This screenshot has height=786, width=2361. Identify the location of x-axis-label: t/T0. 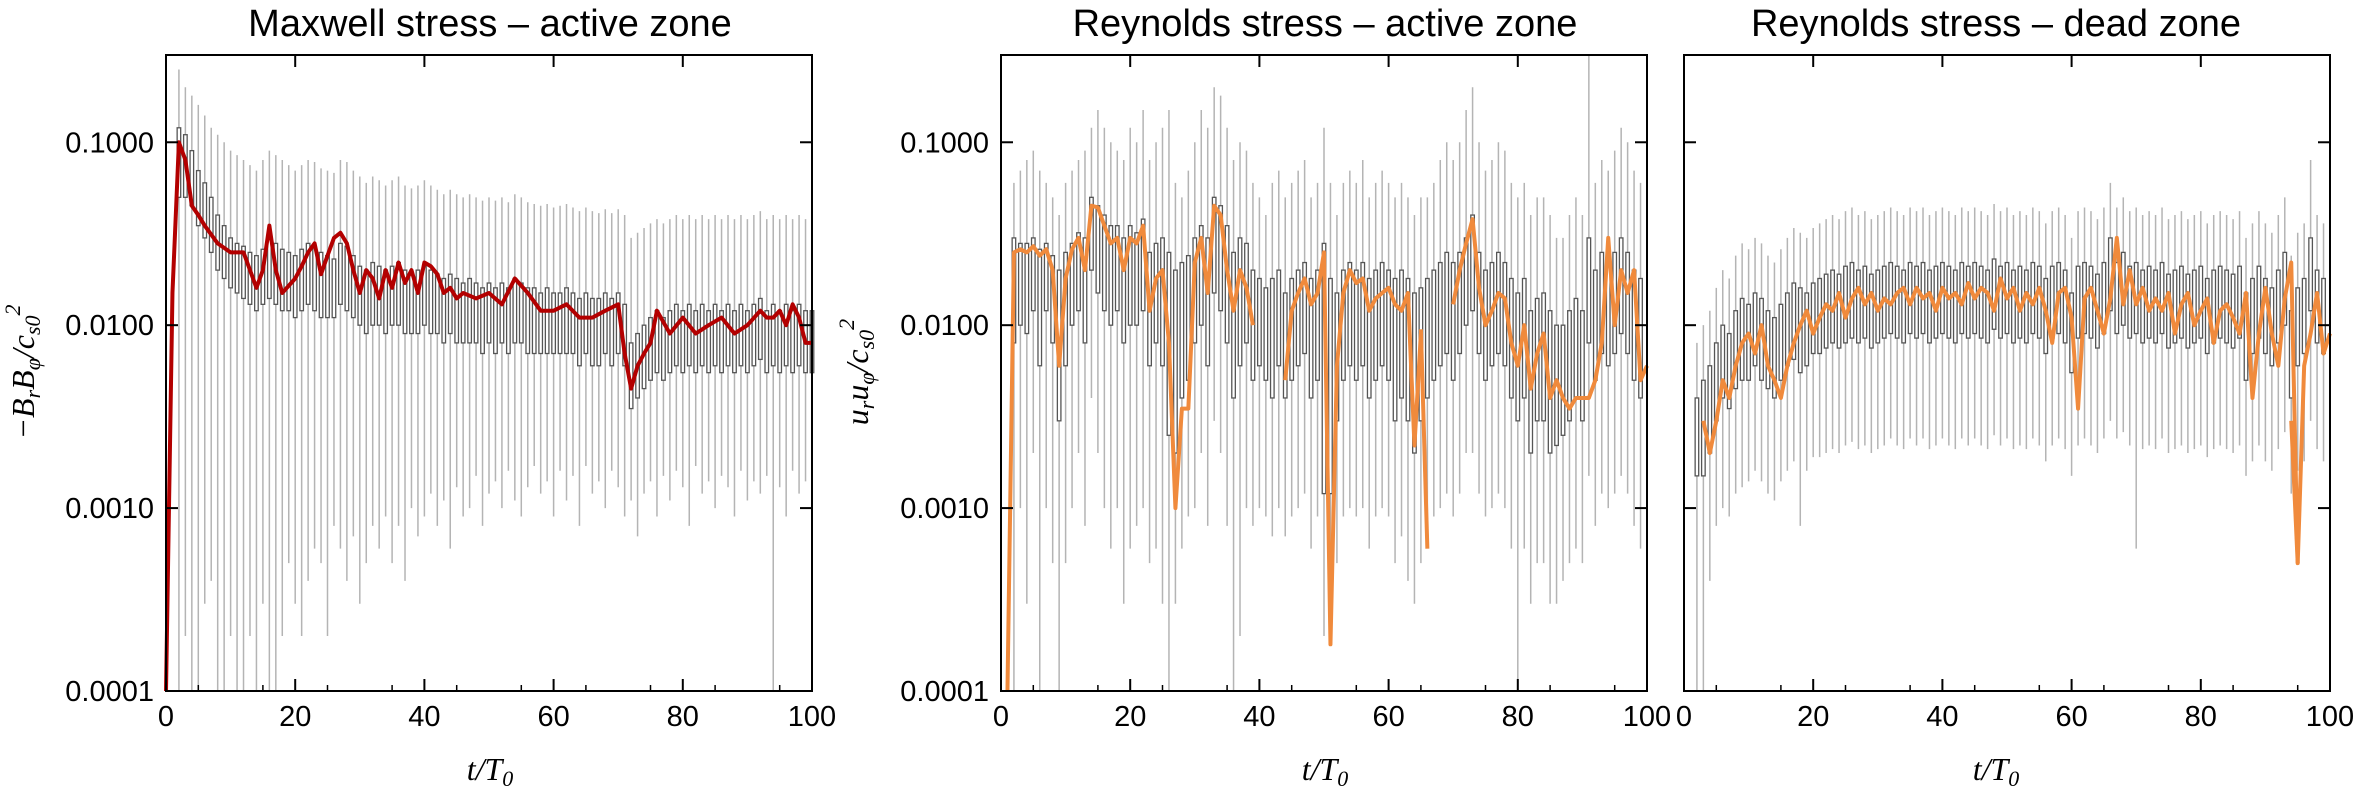
(490, 768).